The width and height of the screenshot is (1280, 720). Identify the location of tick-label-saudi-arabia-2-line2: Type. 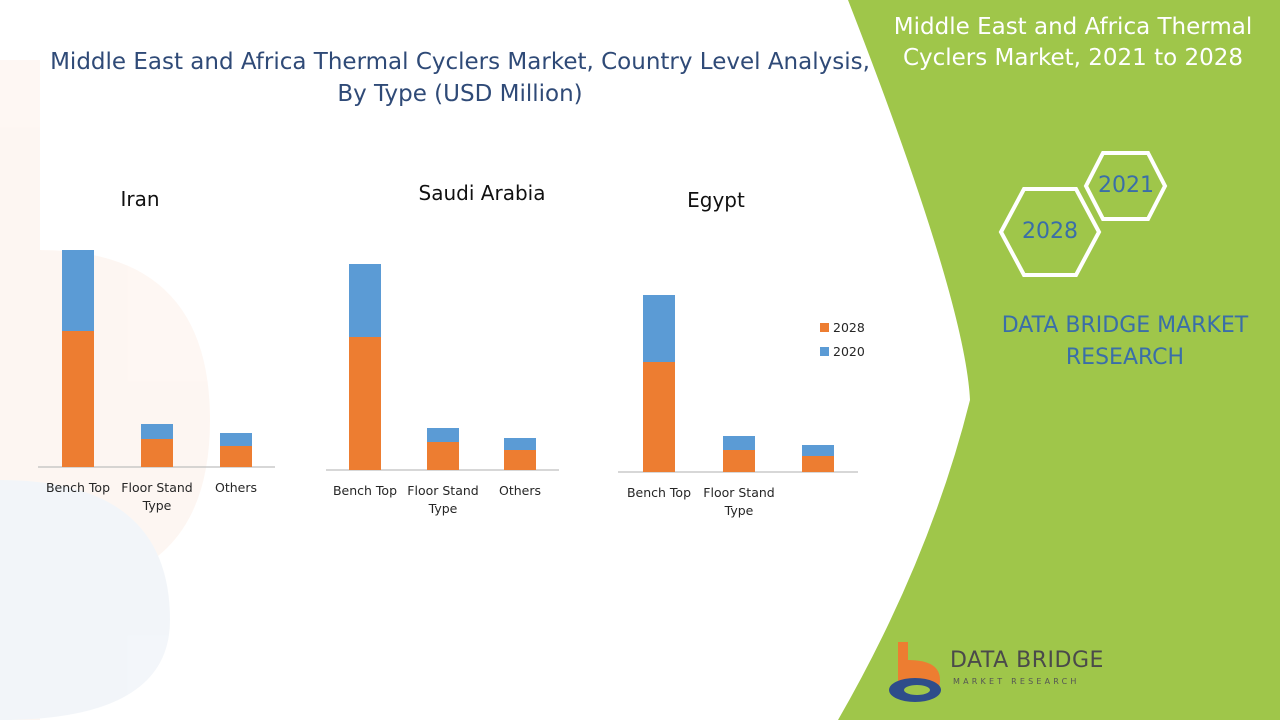
(443, 508).